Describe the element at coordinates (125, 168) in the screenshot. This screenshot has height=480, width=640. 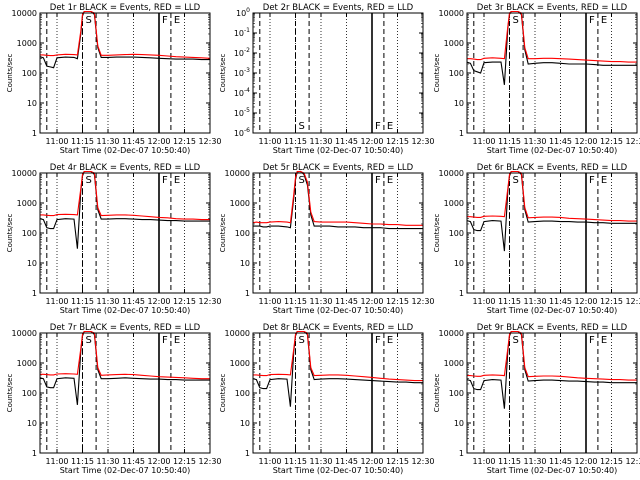
I see `chart-title: Det 4r BLACK = Events, RED = LLD` at that location.